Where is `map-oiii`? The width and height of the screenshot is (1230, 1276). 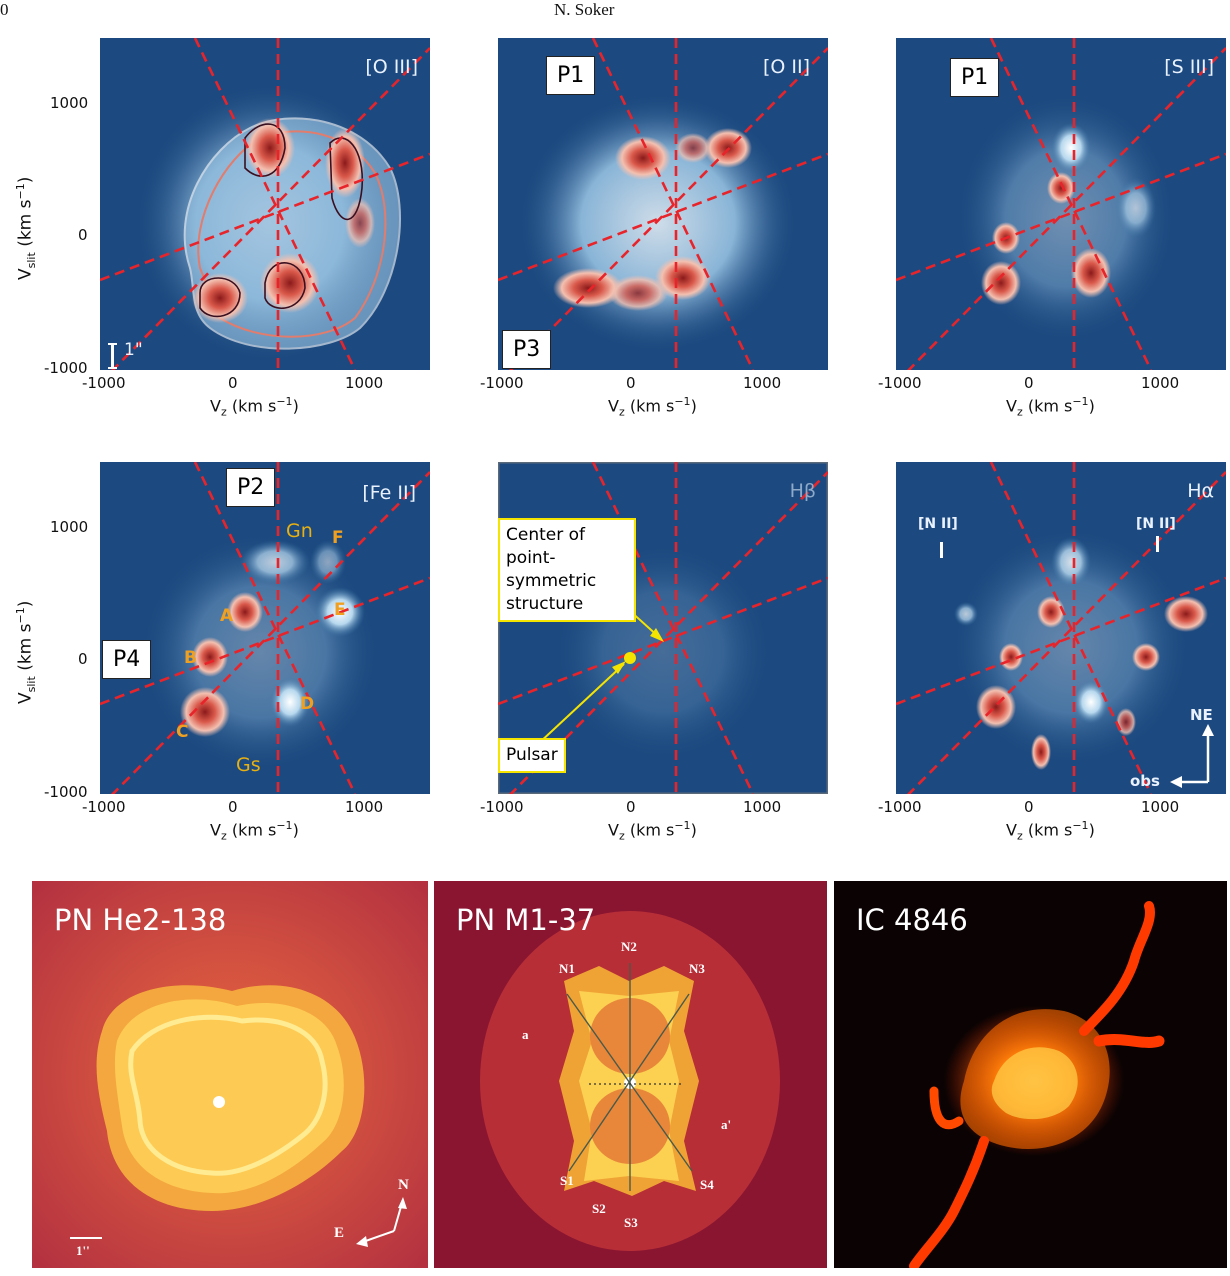
map-oiii is located at coordinates (265, 204).